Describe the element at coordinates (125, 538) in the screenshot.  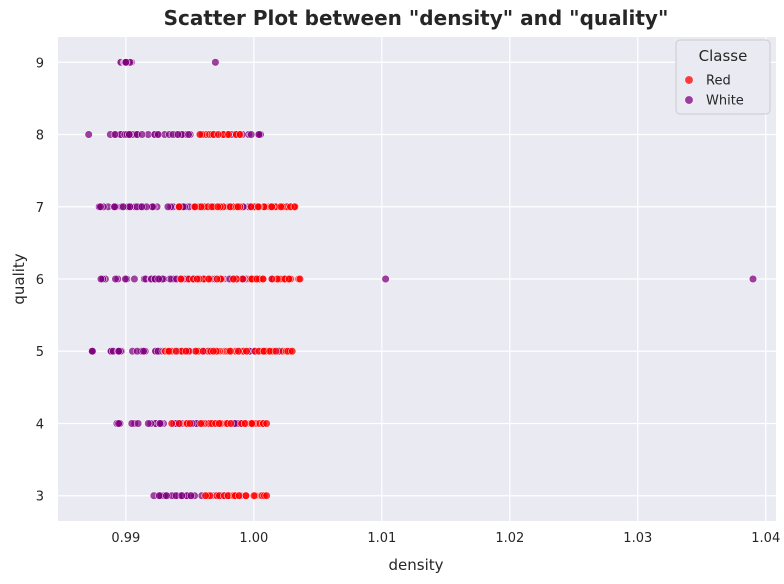
I see `x-tick-label: 0.99` at that location.